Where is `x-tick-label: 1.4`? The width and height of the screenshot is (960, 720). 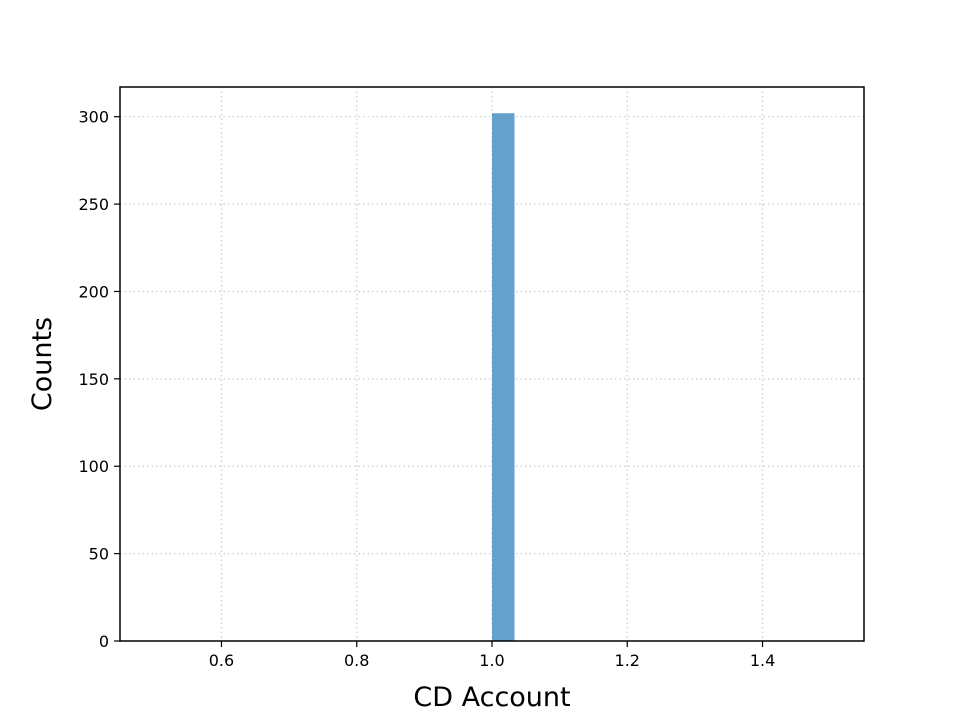 x-tick-label: 1.4 is located at coordinates (762, 660).